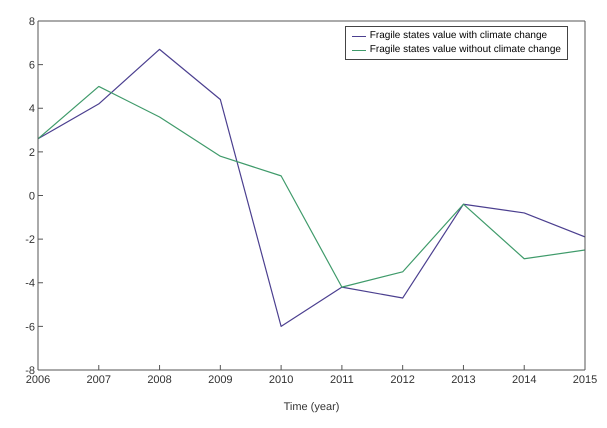 This screenshot has width=607, height=428. Describe the element at coordinates (159, 380) in the screenshot. I see `x-tick-label: 2008` at that location.